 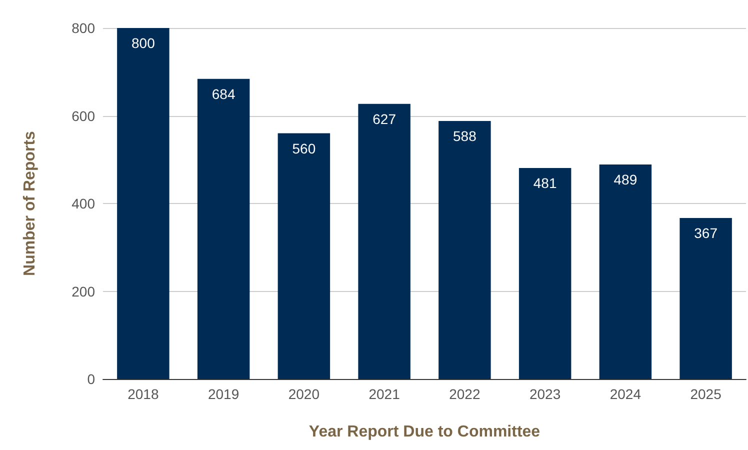 What do you see at coordinates (706, 232) in the screenshot?
I see `data-label: 367` at bounding box center [706, 232].